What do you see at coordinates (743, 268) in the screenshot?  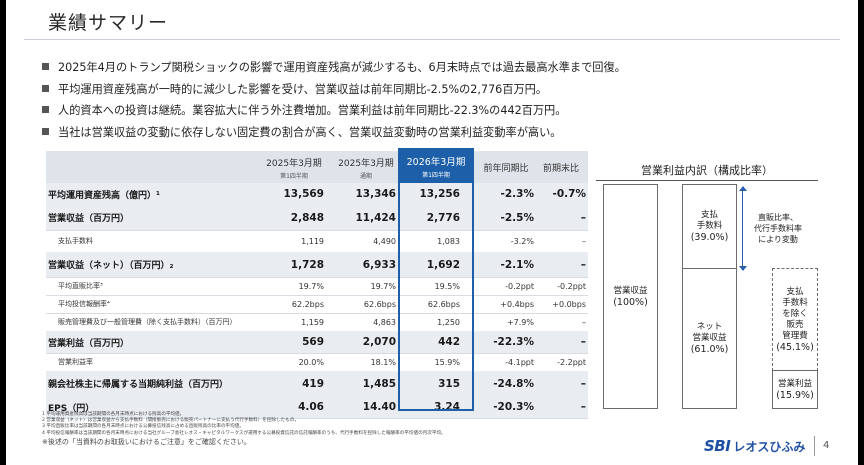 I see `arrow-down-icon` at bounding box center [743, 268].